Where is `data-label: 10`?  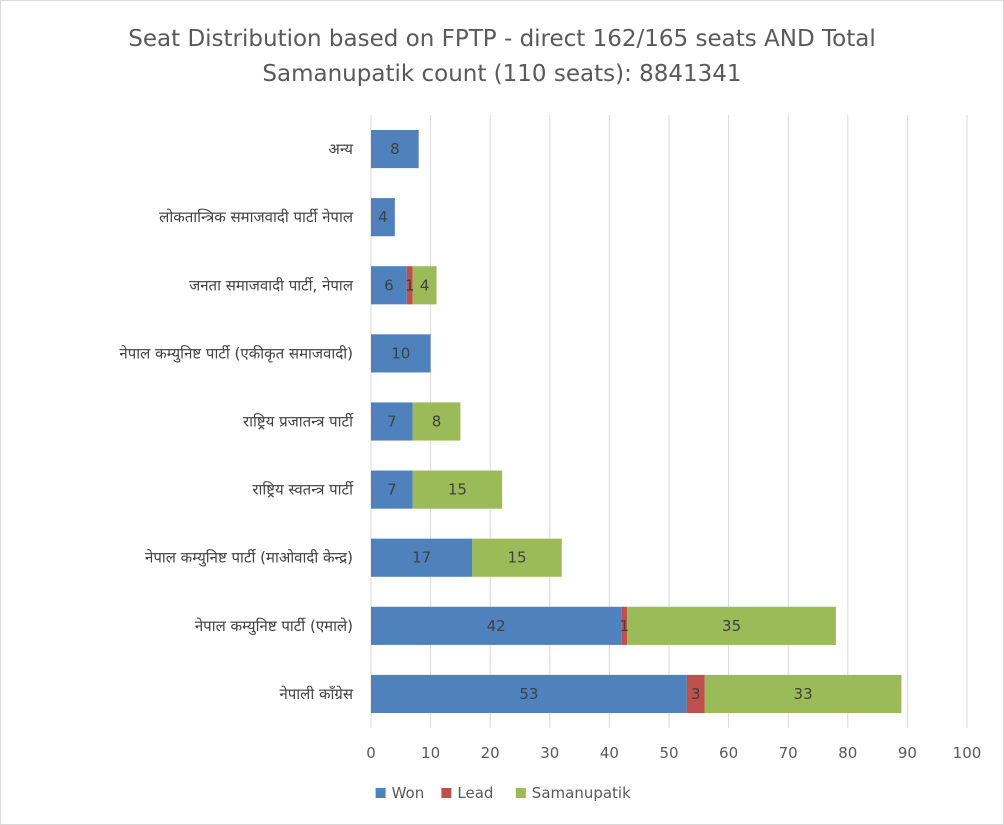 data-label: 10 is located at coordinates (400, 353).